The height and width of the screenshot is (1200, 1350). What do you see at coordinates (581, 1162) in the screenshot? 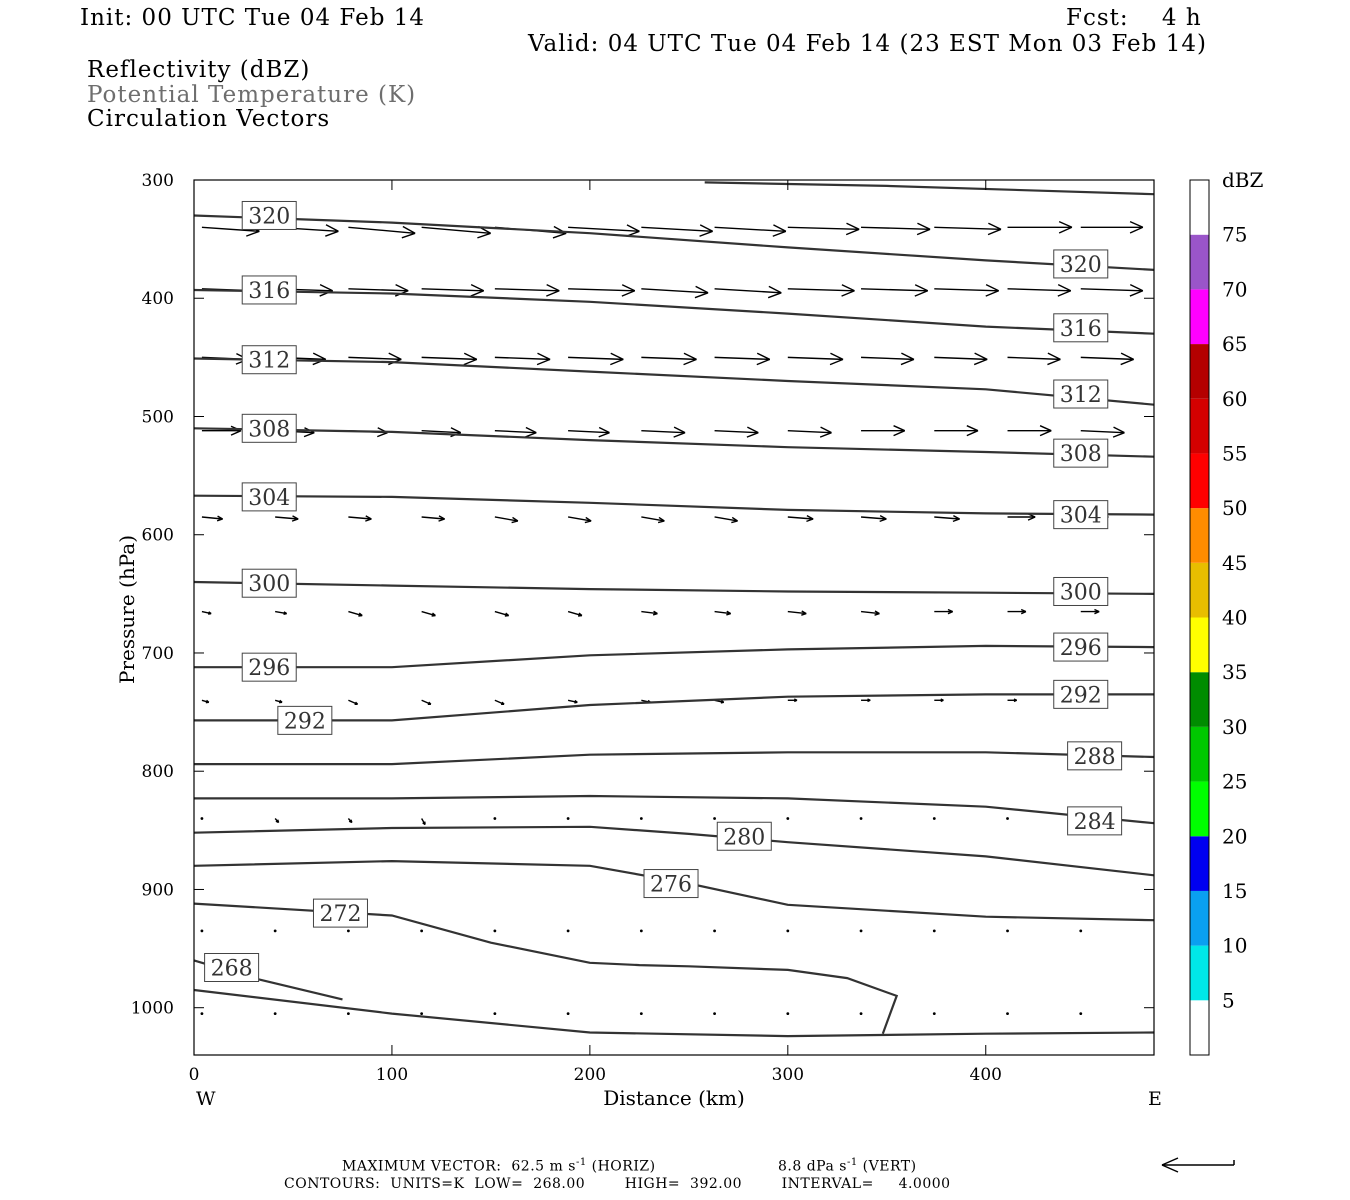
I see `horiz-exponent: -1` at bounding box center [581, 1162].